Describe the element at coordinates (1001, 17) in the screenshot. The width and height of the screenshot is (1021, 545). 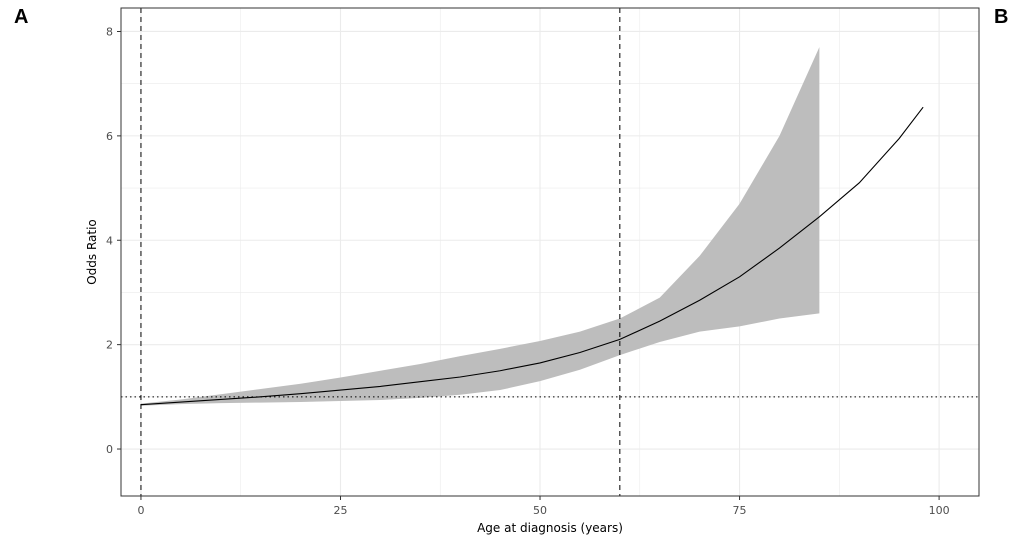
I see `panel-label-b: B` at that location.